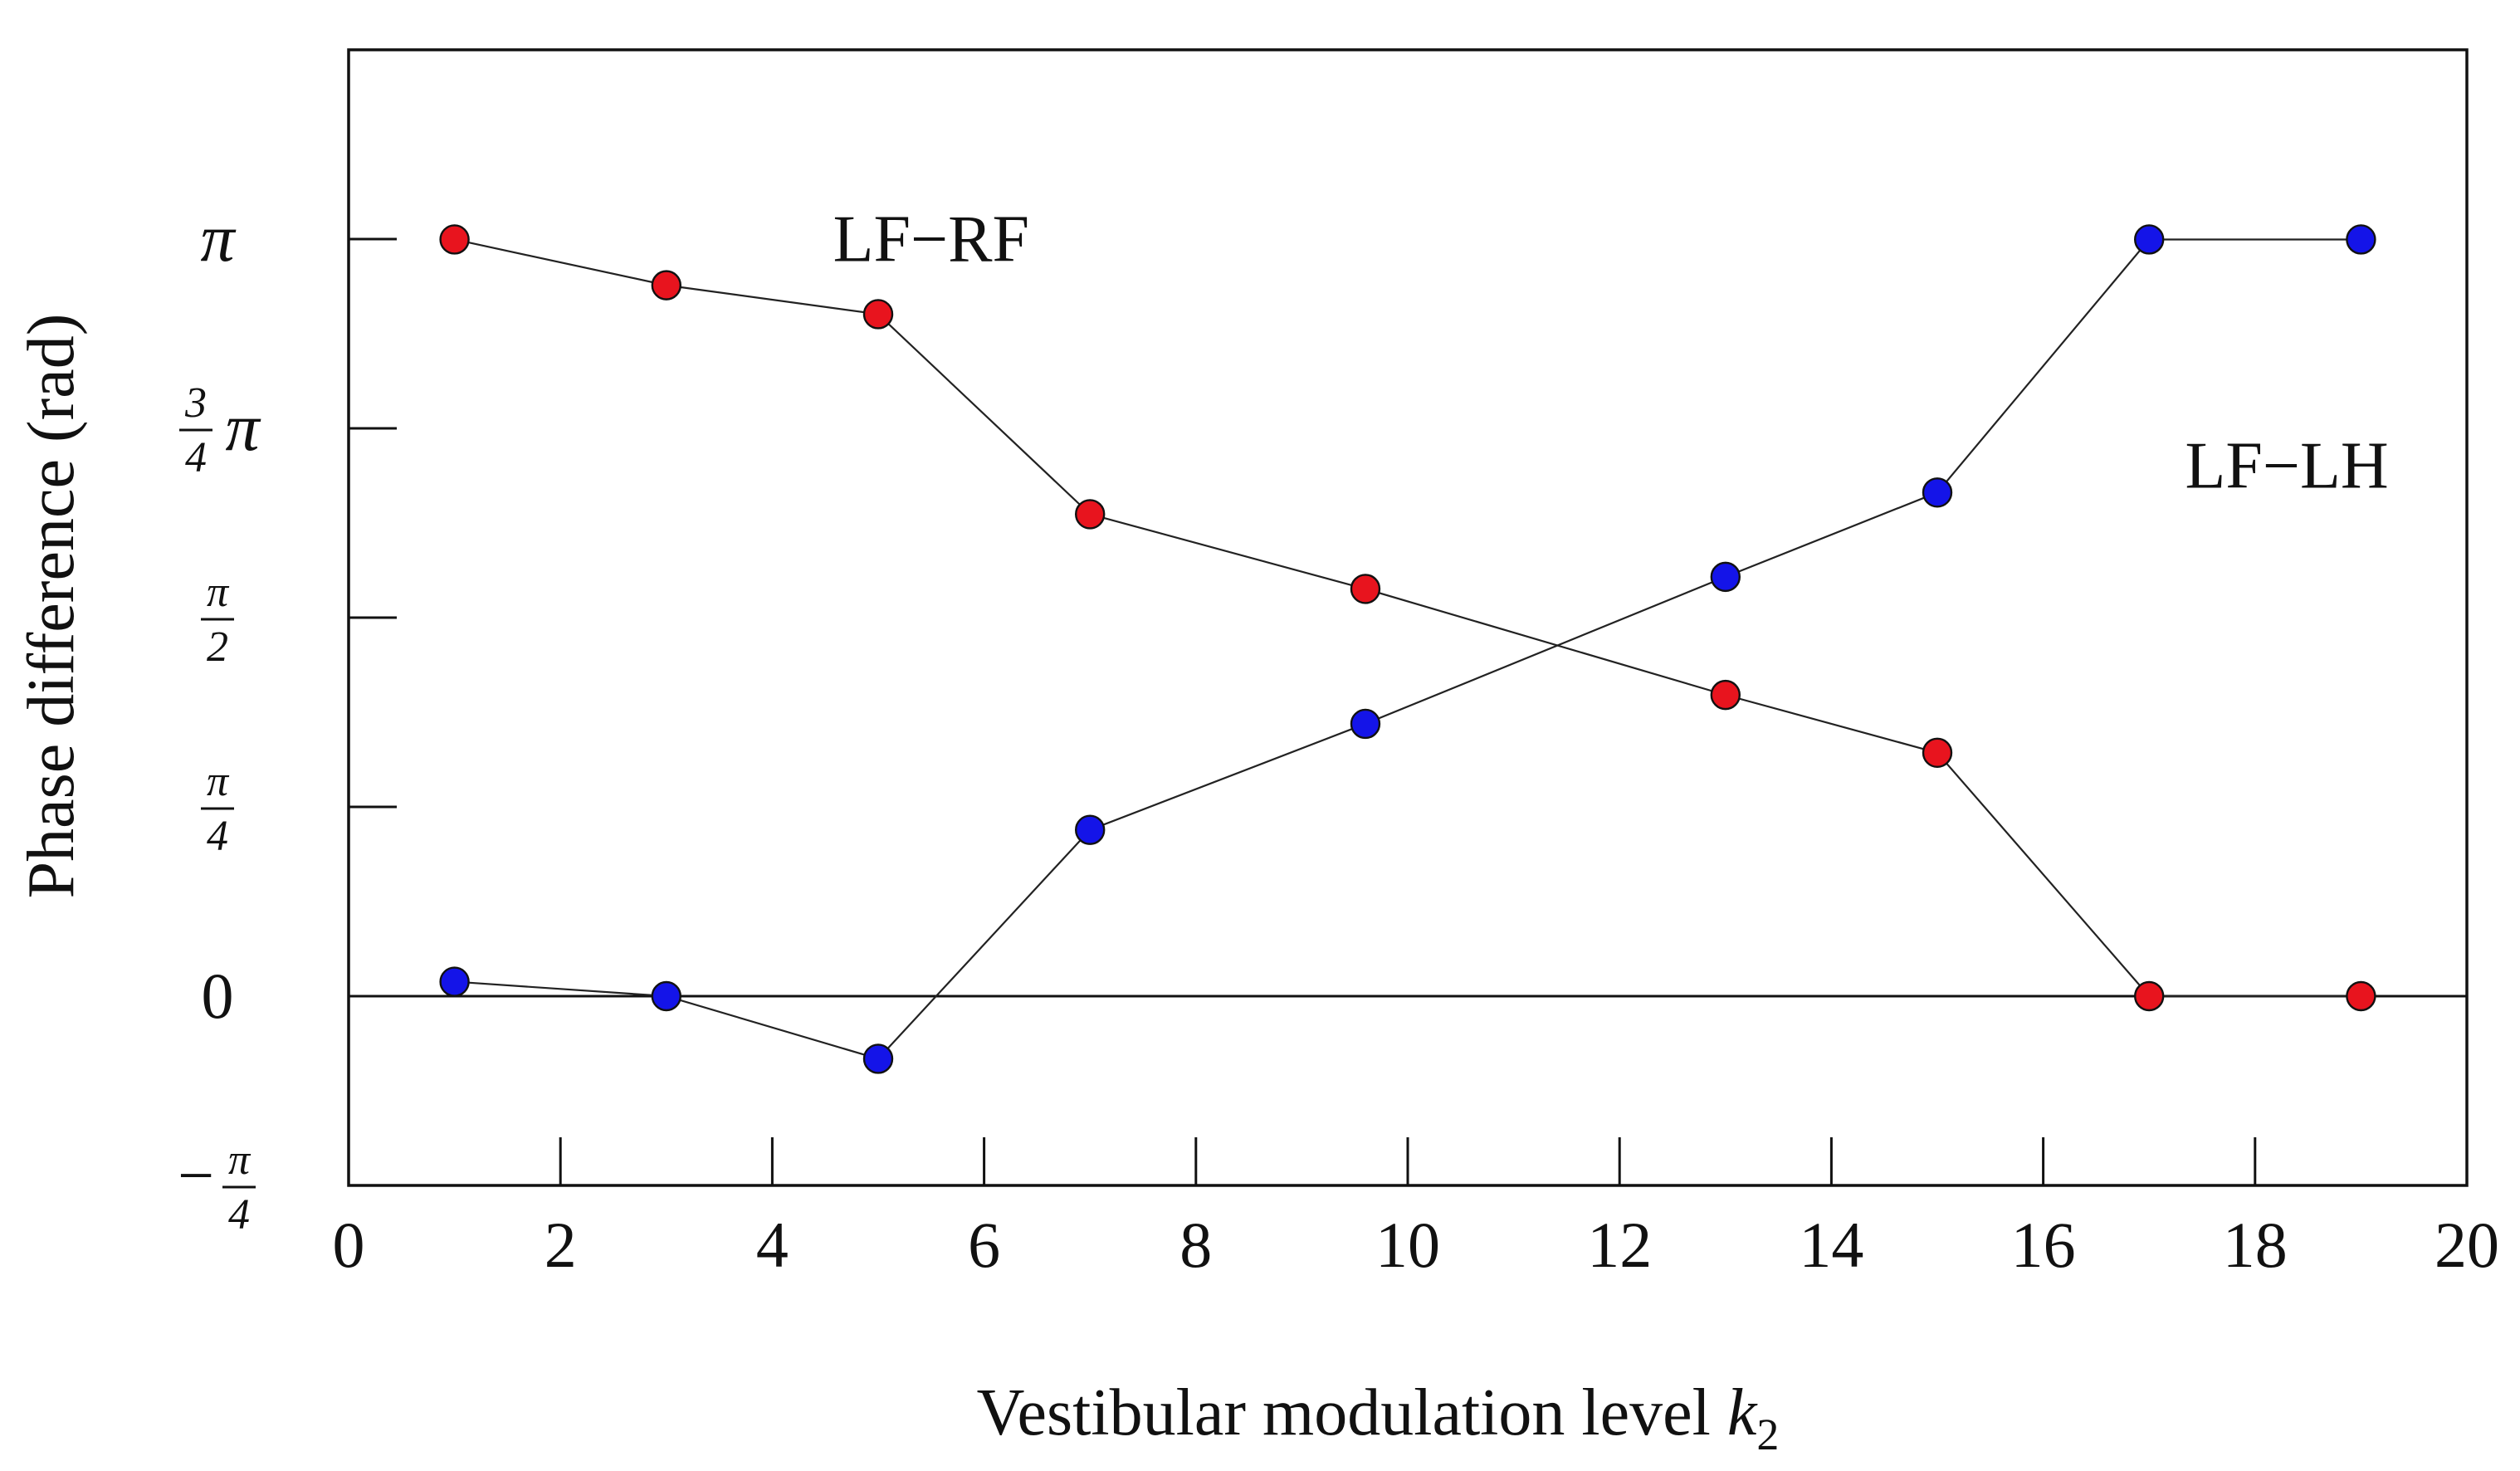 This screenshot has height=1471, width=2520. What do you see at coordinates (243, 427) in the screenshot?
I see `y-tick-pi-suffix: π` at bounding box center [243, 427].